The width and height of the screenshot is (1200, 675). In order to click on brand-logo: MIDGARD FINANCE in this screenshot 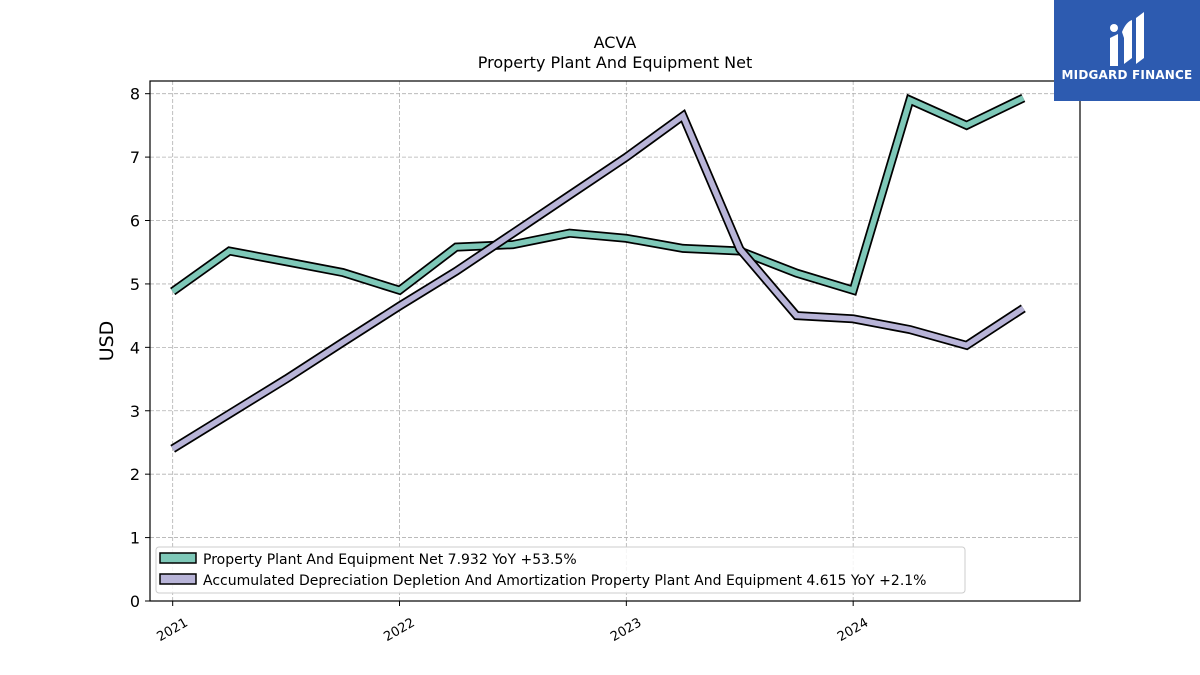, I will do `click(1127, 50)`.